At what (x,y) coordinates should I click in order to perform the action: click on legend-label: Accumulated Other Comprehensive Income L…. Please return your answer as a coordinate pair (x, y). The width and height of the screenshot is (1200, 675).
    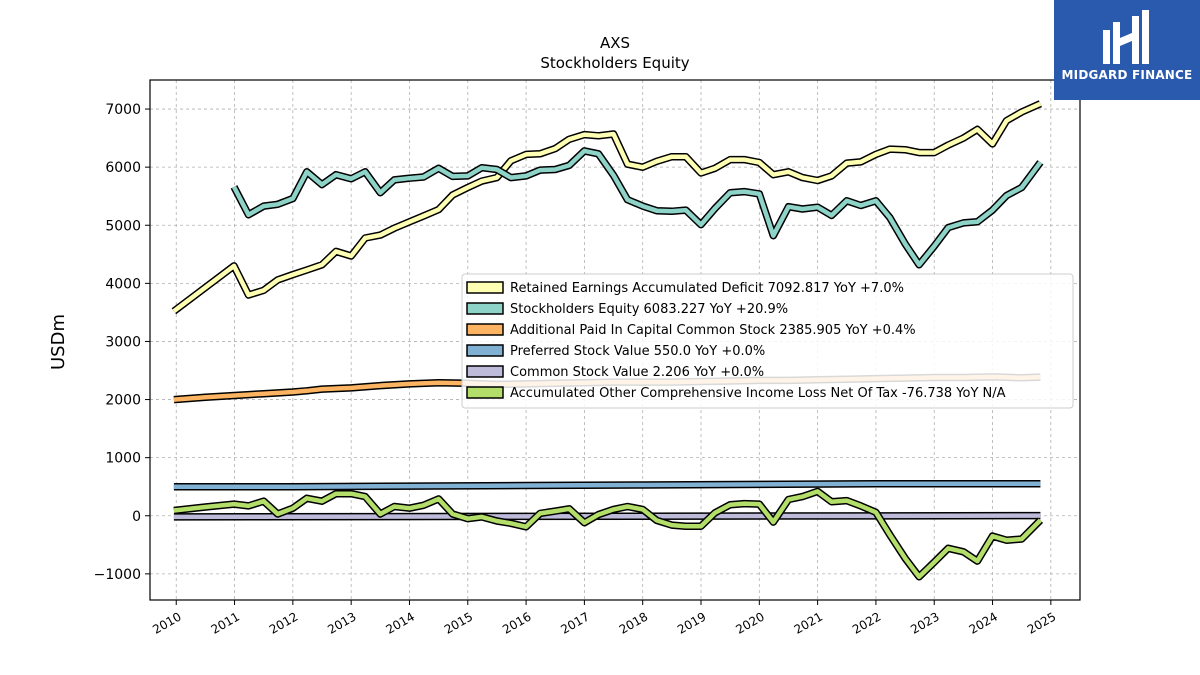
    Looking at the image, I should click on (758, 393).